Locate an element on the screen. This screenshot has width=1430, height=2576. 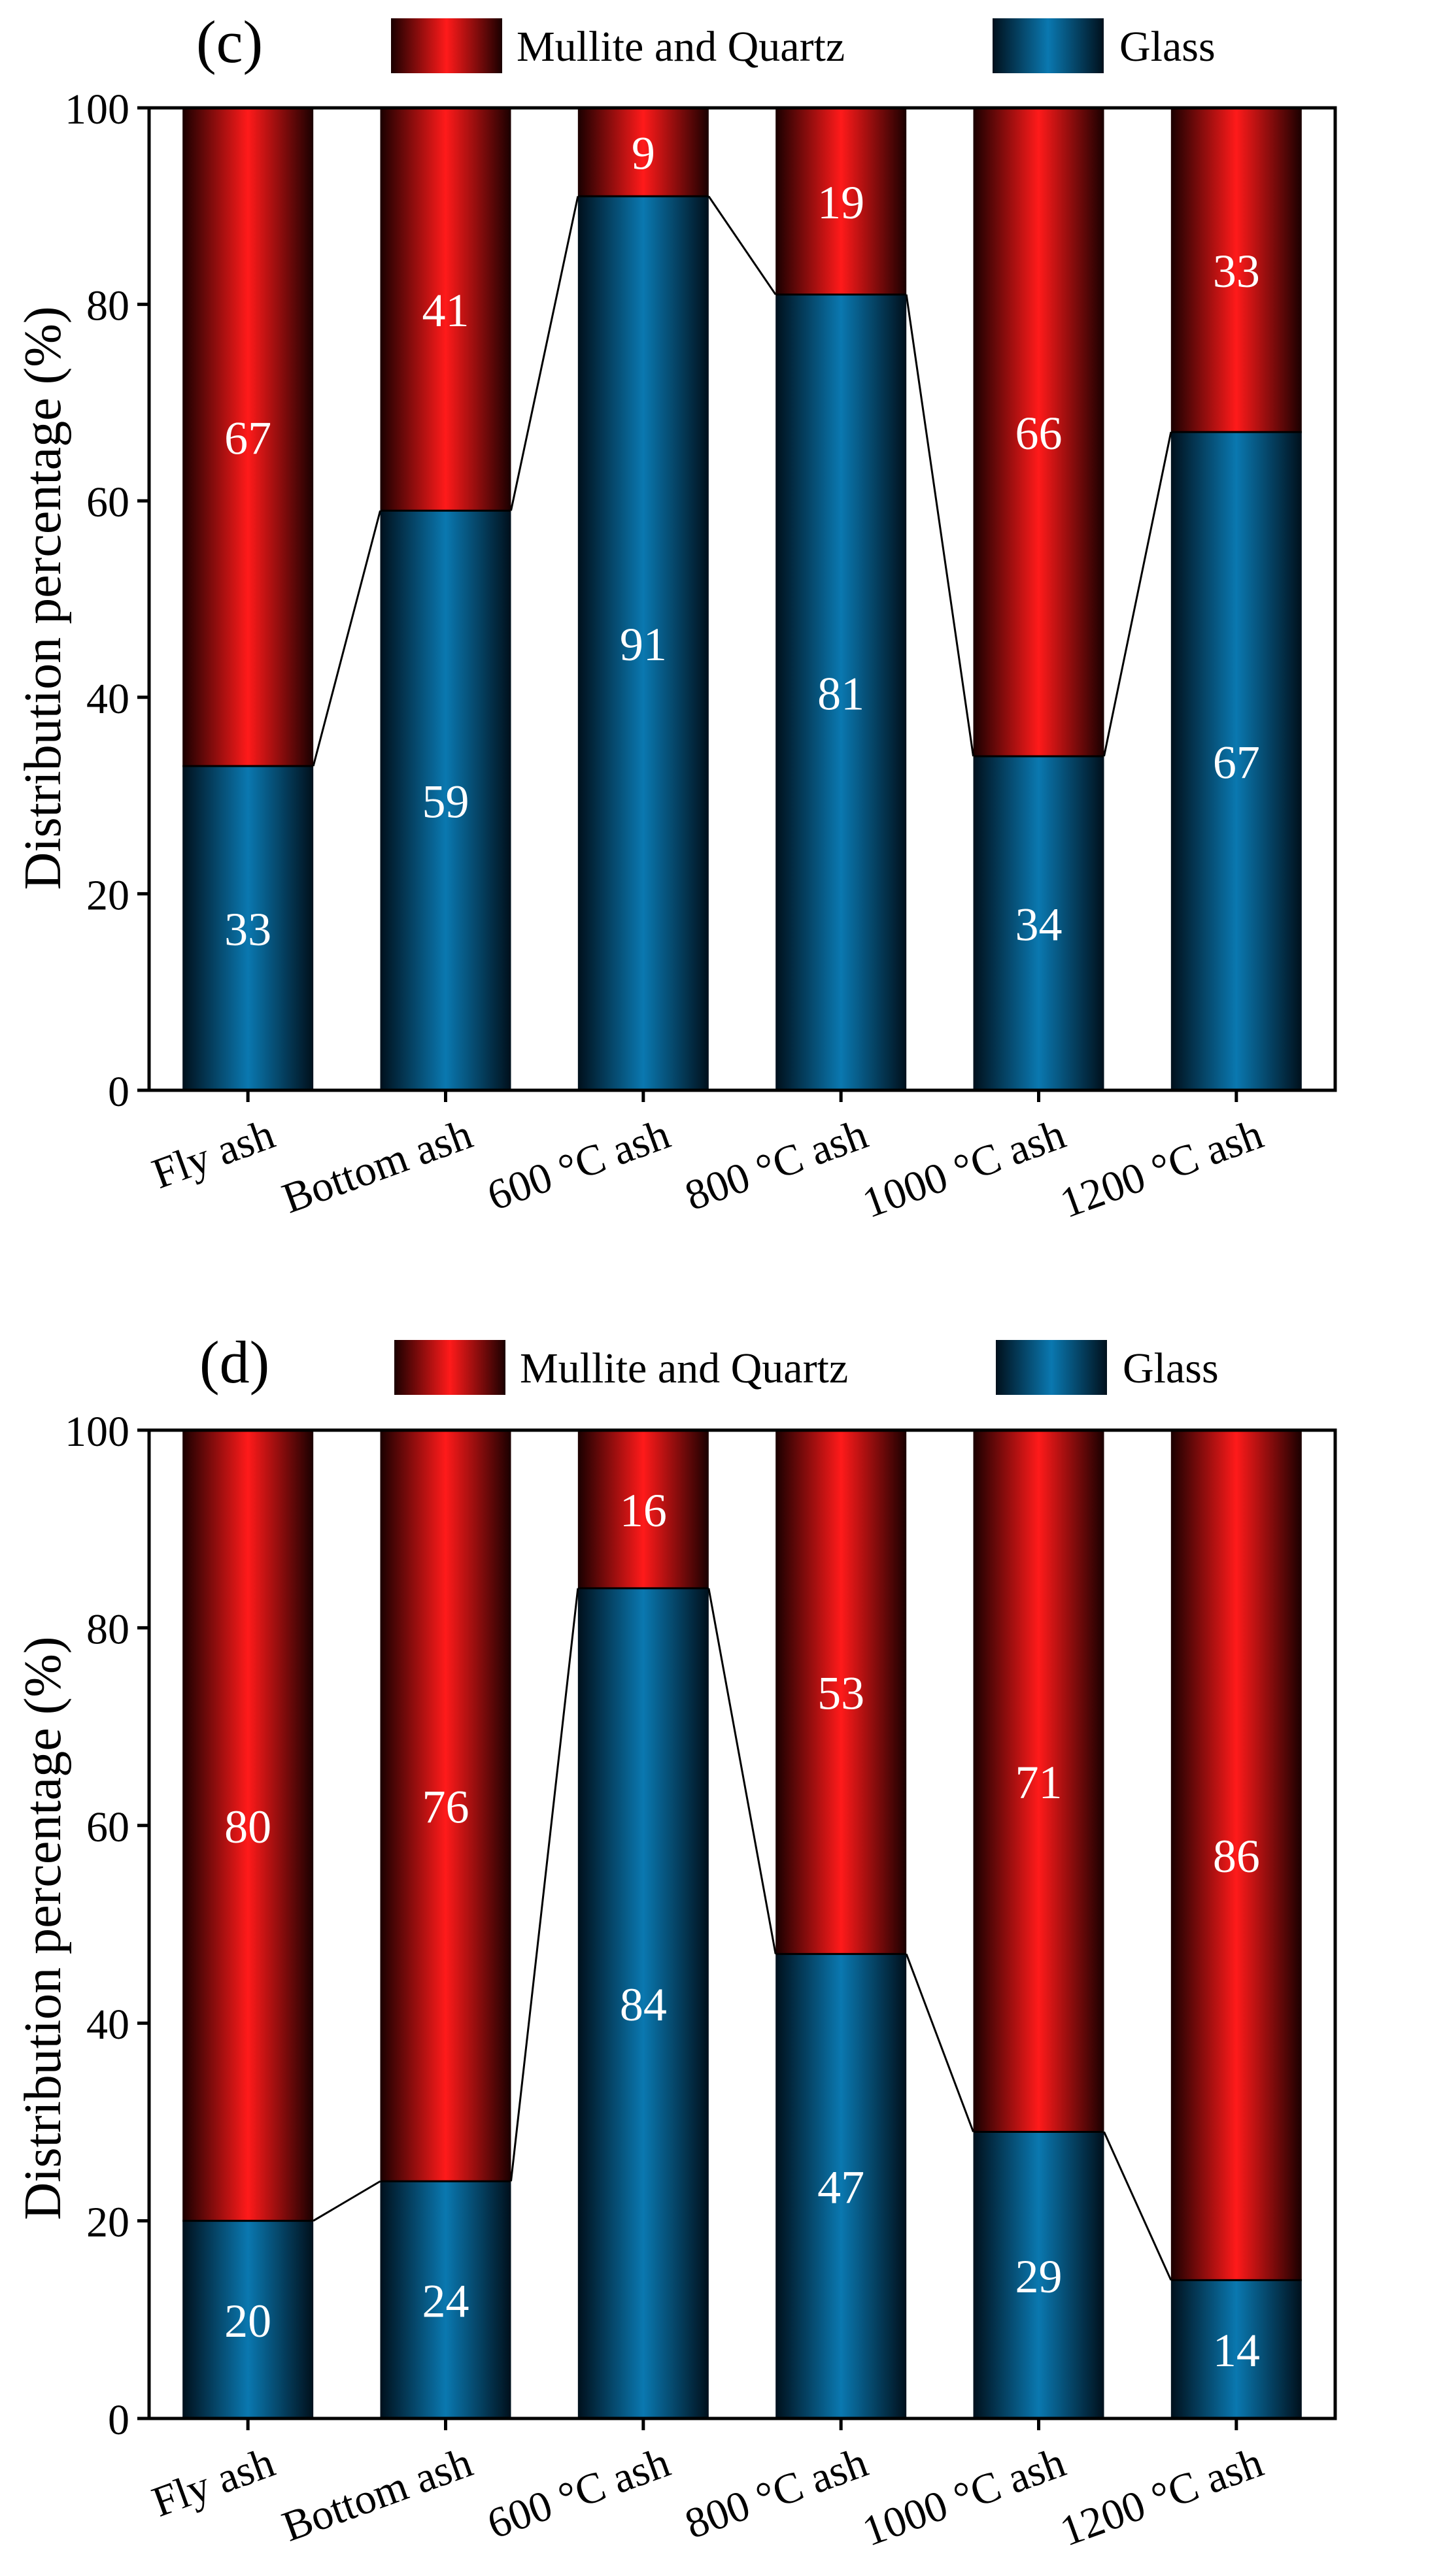
value-label-glass-2: 84 is located at coordinates (643, 2005).